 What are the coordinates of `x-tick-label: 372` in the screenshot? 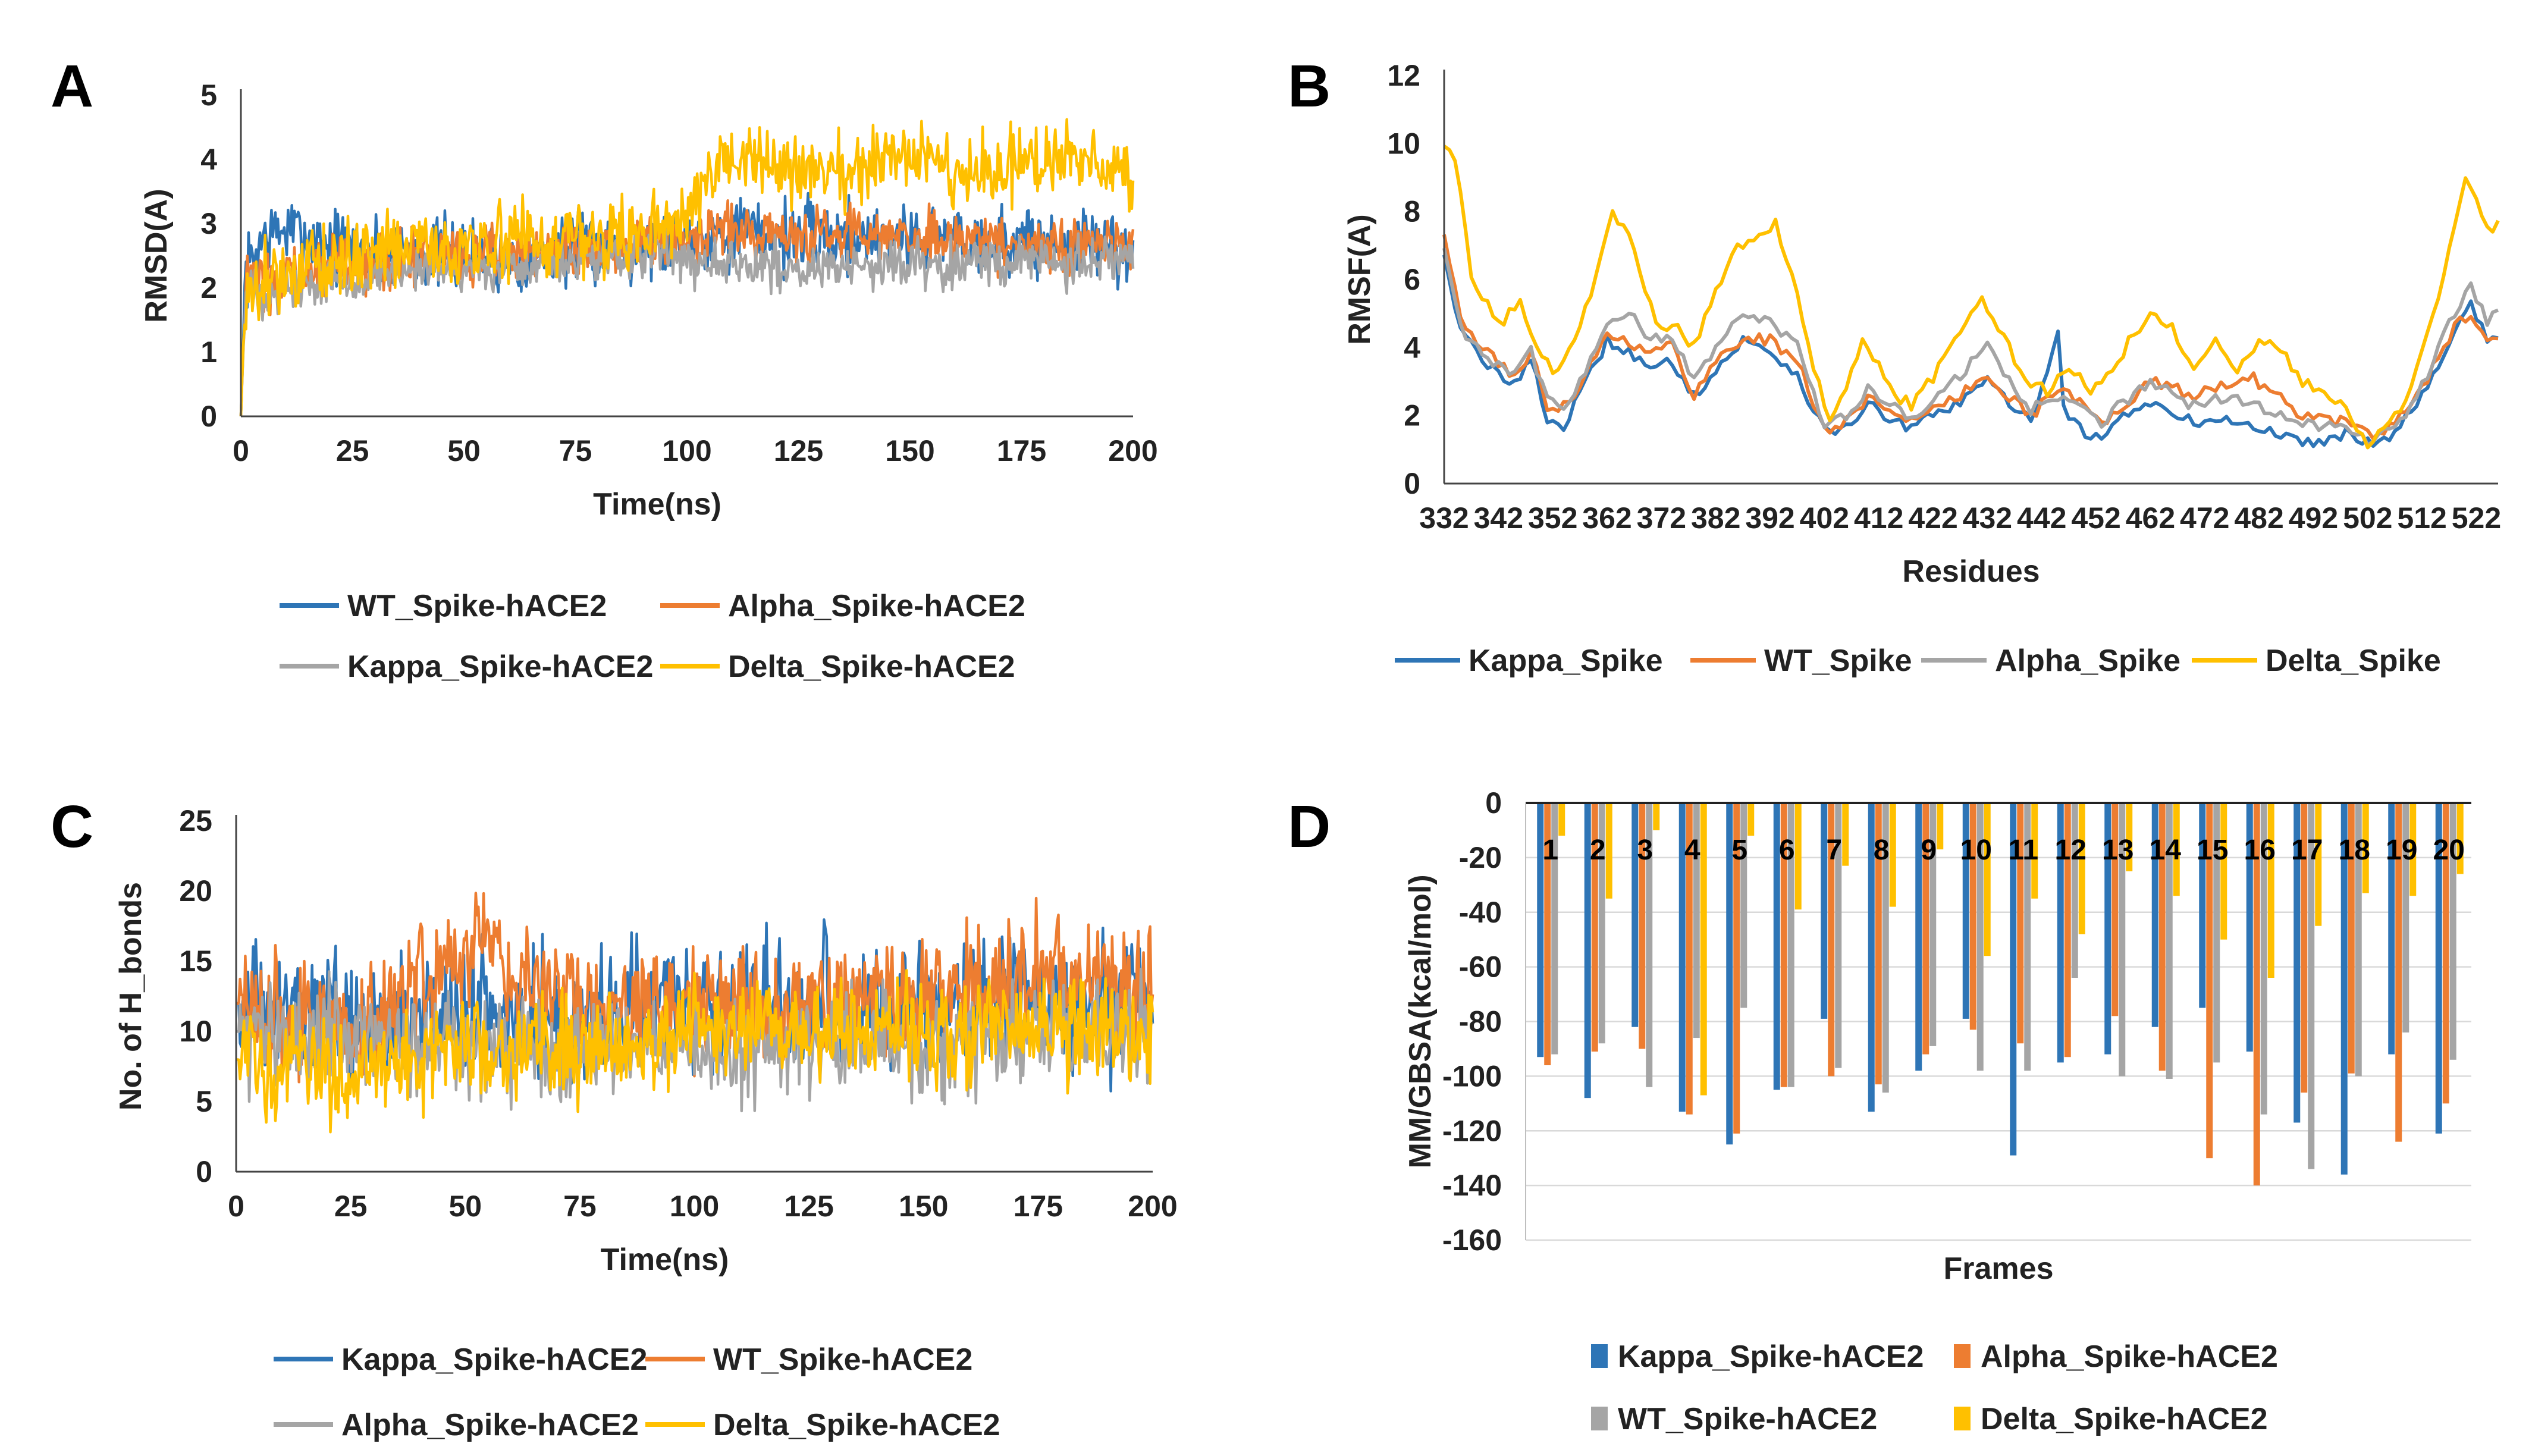 It's located at (1661, 518).